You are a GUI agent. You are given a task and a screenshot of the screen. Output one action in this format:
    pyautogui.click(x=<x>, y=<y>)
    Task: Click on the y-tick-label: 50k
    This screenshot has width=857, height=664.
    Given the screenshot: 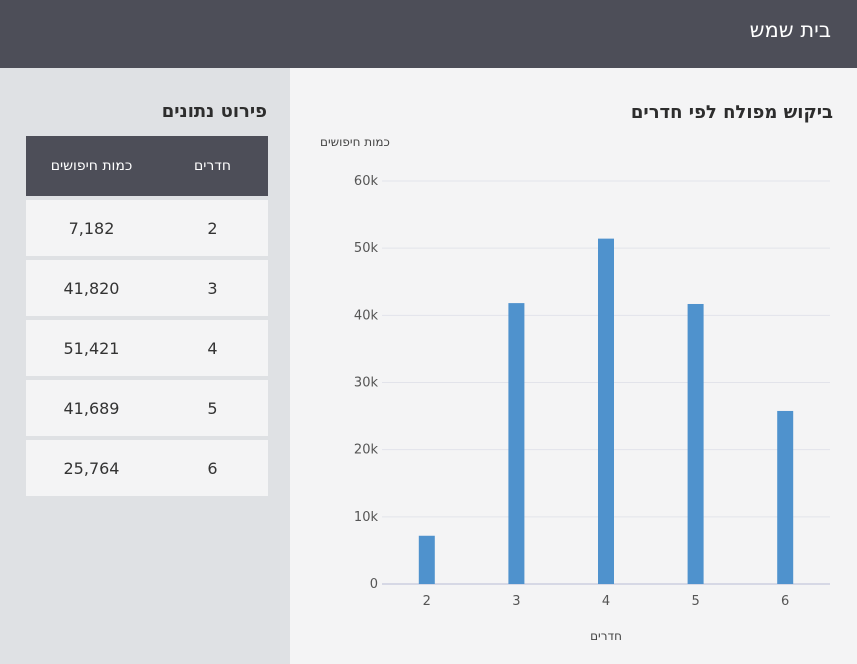 What is the action you would take?
    pyautogui.click(x=366, y=248)
    